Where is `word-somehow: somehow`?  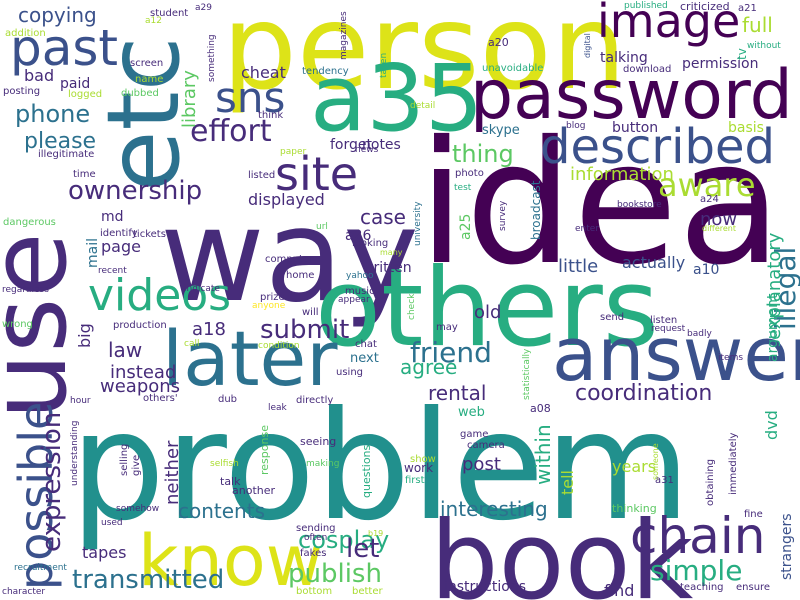 word-somehow: somehow is located at coordinates (137, 509).